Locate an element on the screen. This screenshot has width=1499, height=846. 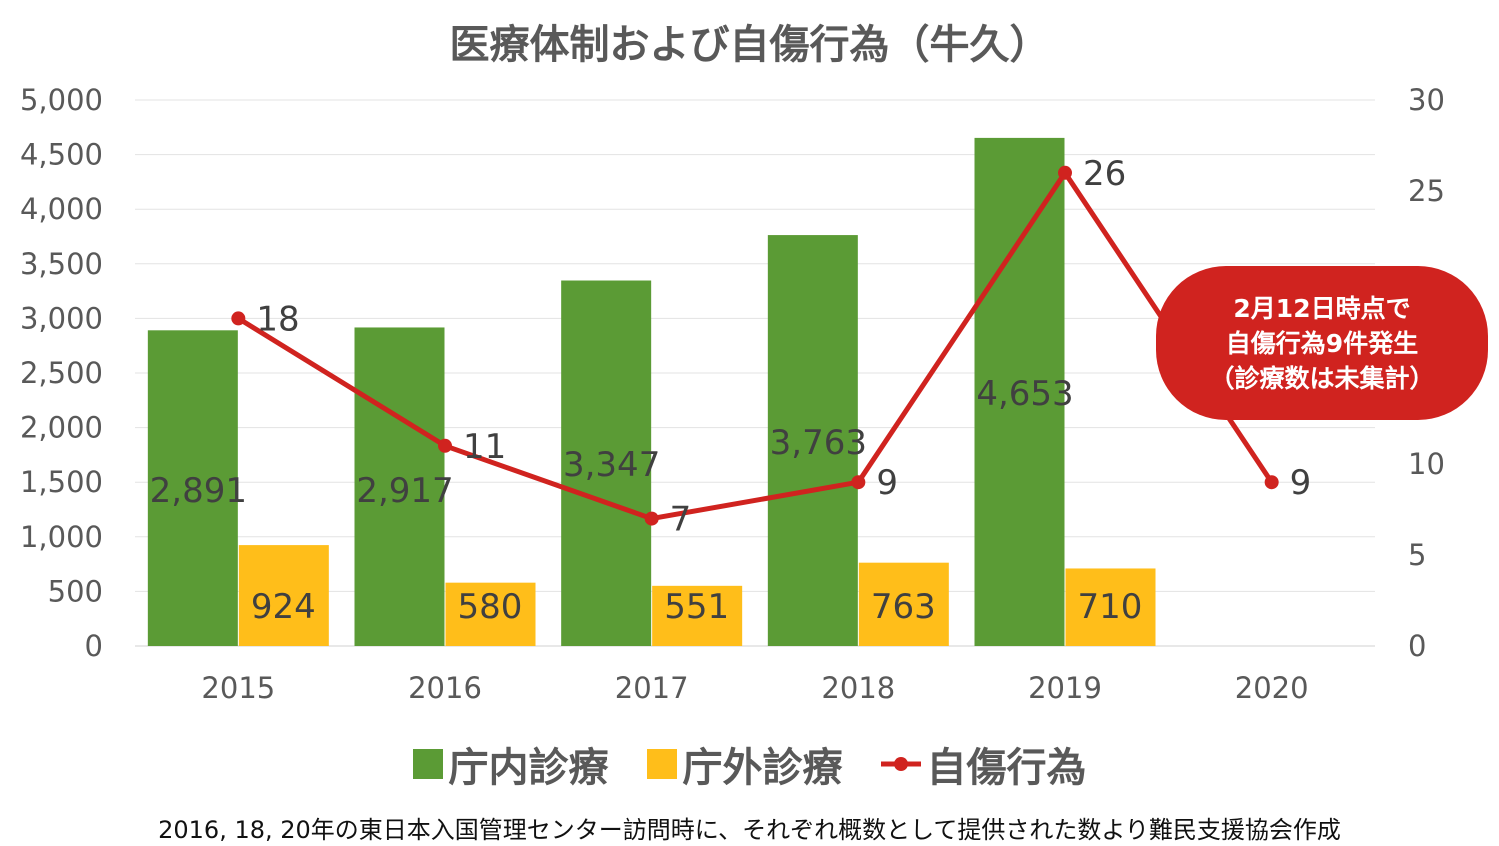
data-label-outside: 710 is located at coordinates (1110, 607).